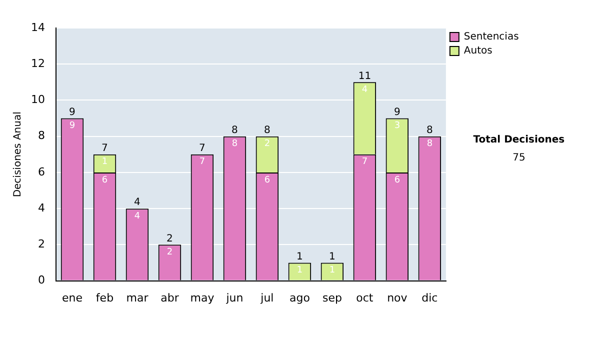  Describe the element at coordinates (519, 158) in the screenshot. I see `text: 75` at that location.